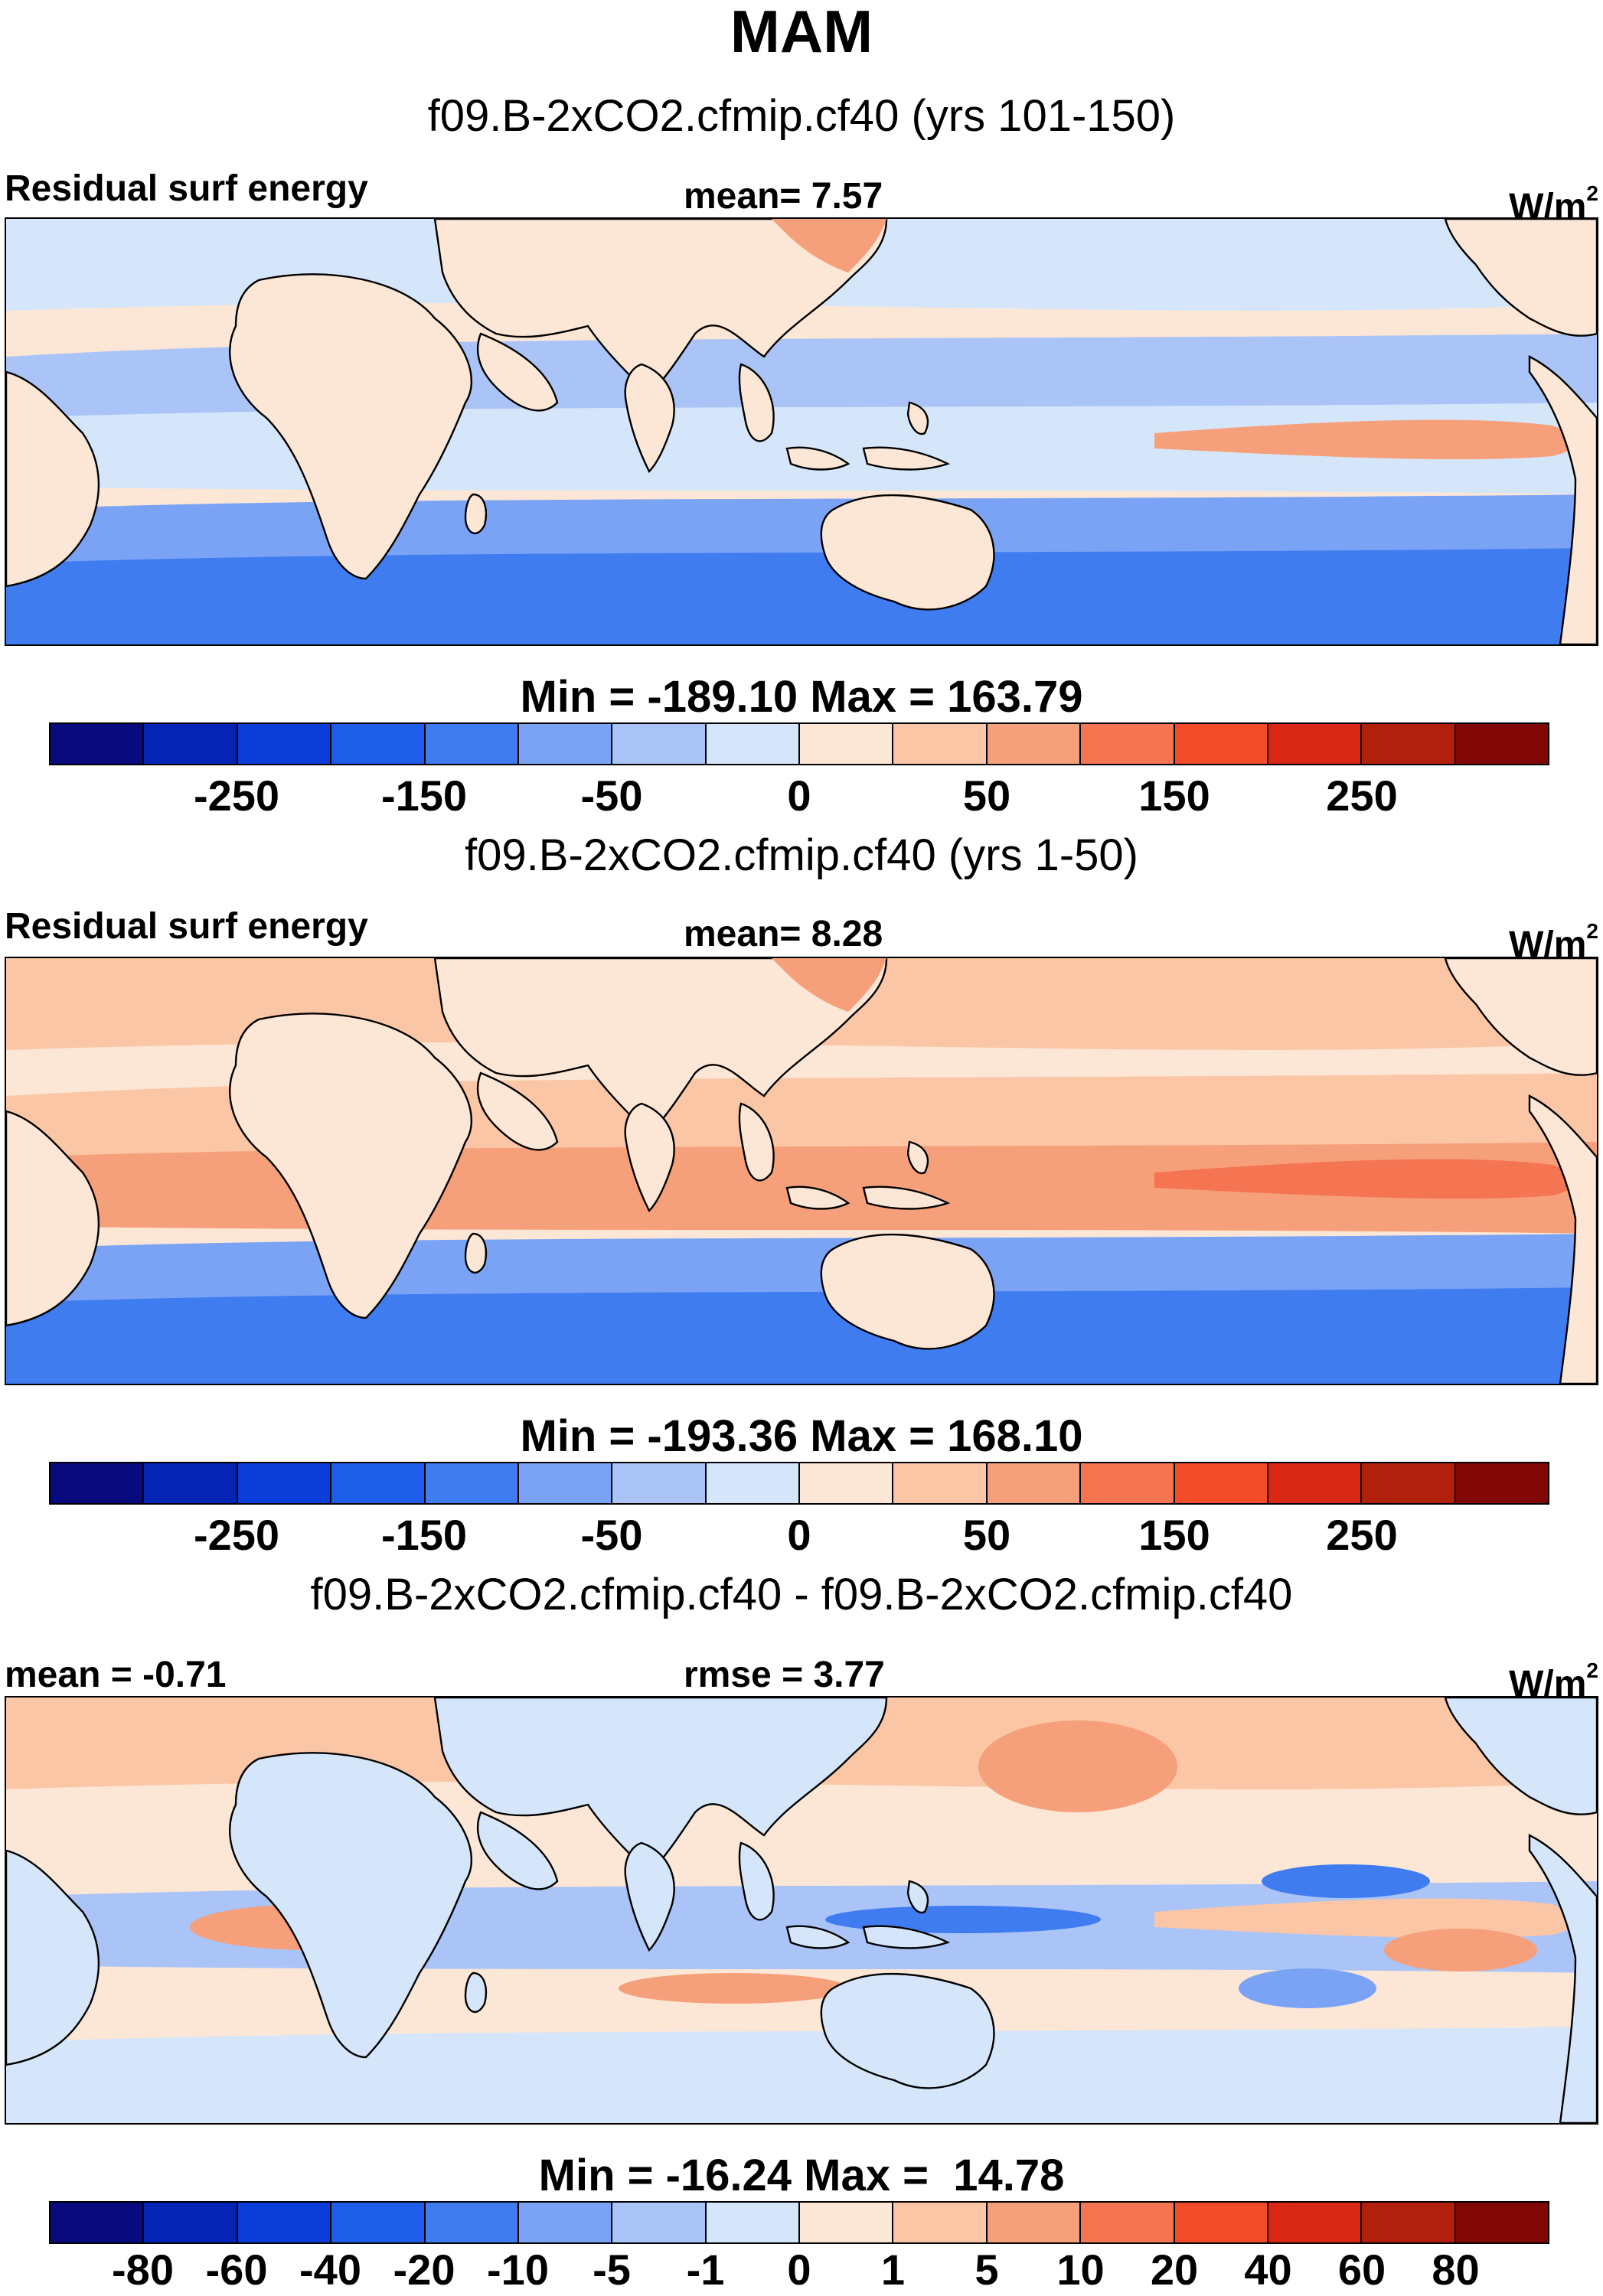  Describe the element at coordinates (801, 32) in the screenshot. I see `figure-title: MAM` at that location.